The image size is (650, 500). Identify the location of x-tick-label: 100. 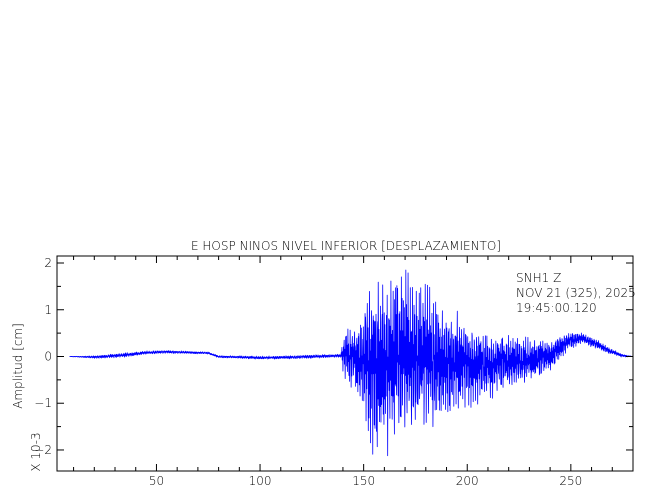
(260, 481).